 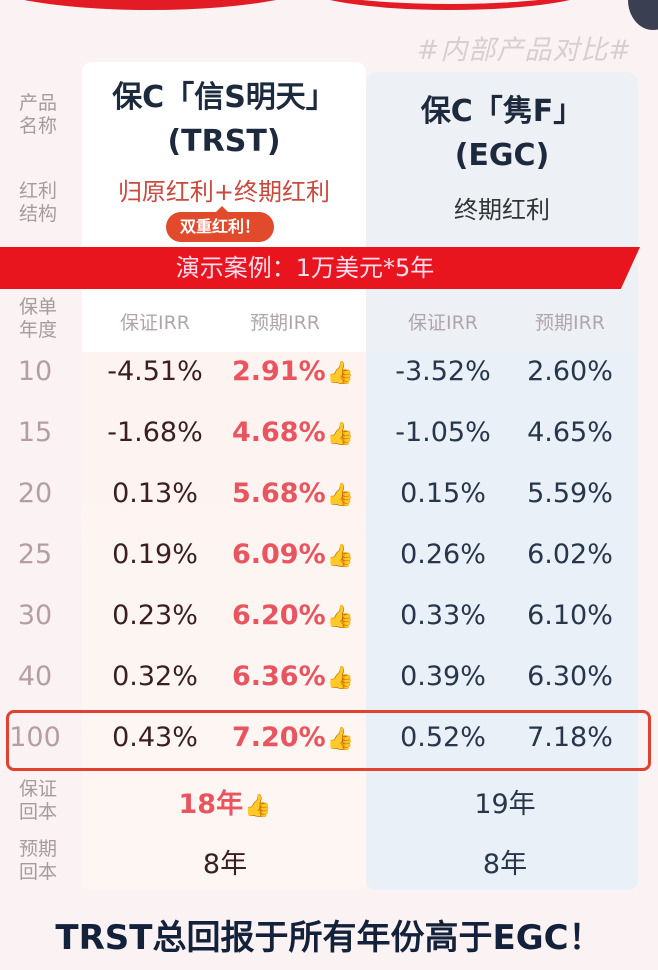 What do you see at coordinates (225, 864) in the screenshot?
I see `a-expected-breakeven: 8年` at bounding box center [225, 864].